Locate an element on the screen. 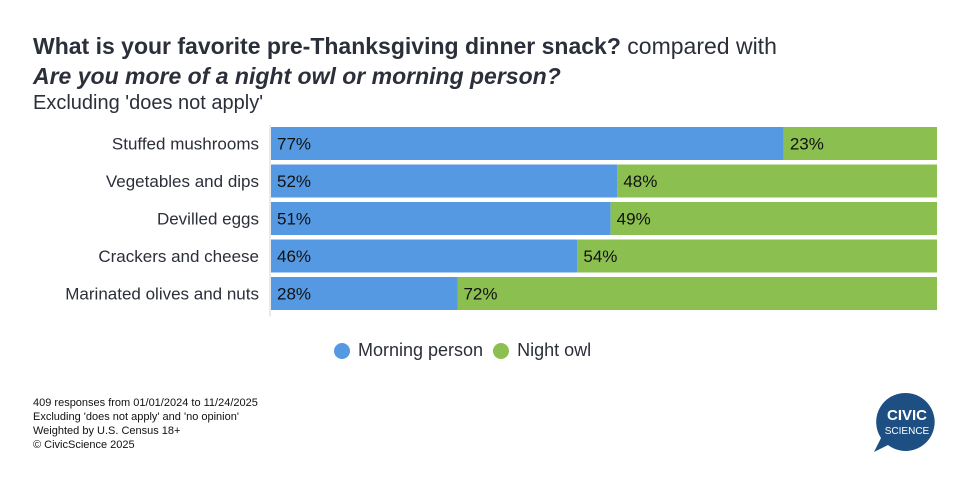 The image size is (966, 487). civicscience-logo: CIVIC SCIENCE is located at coordinates (904, 422).